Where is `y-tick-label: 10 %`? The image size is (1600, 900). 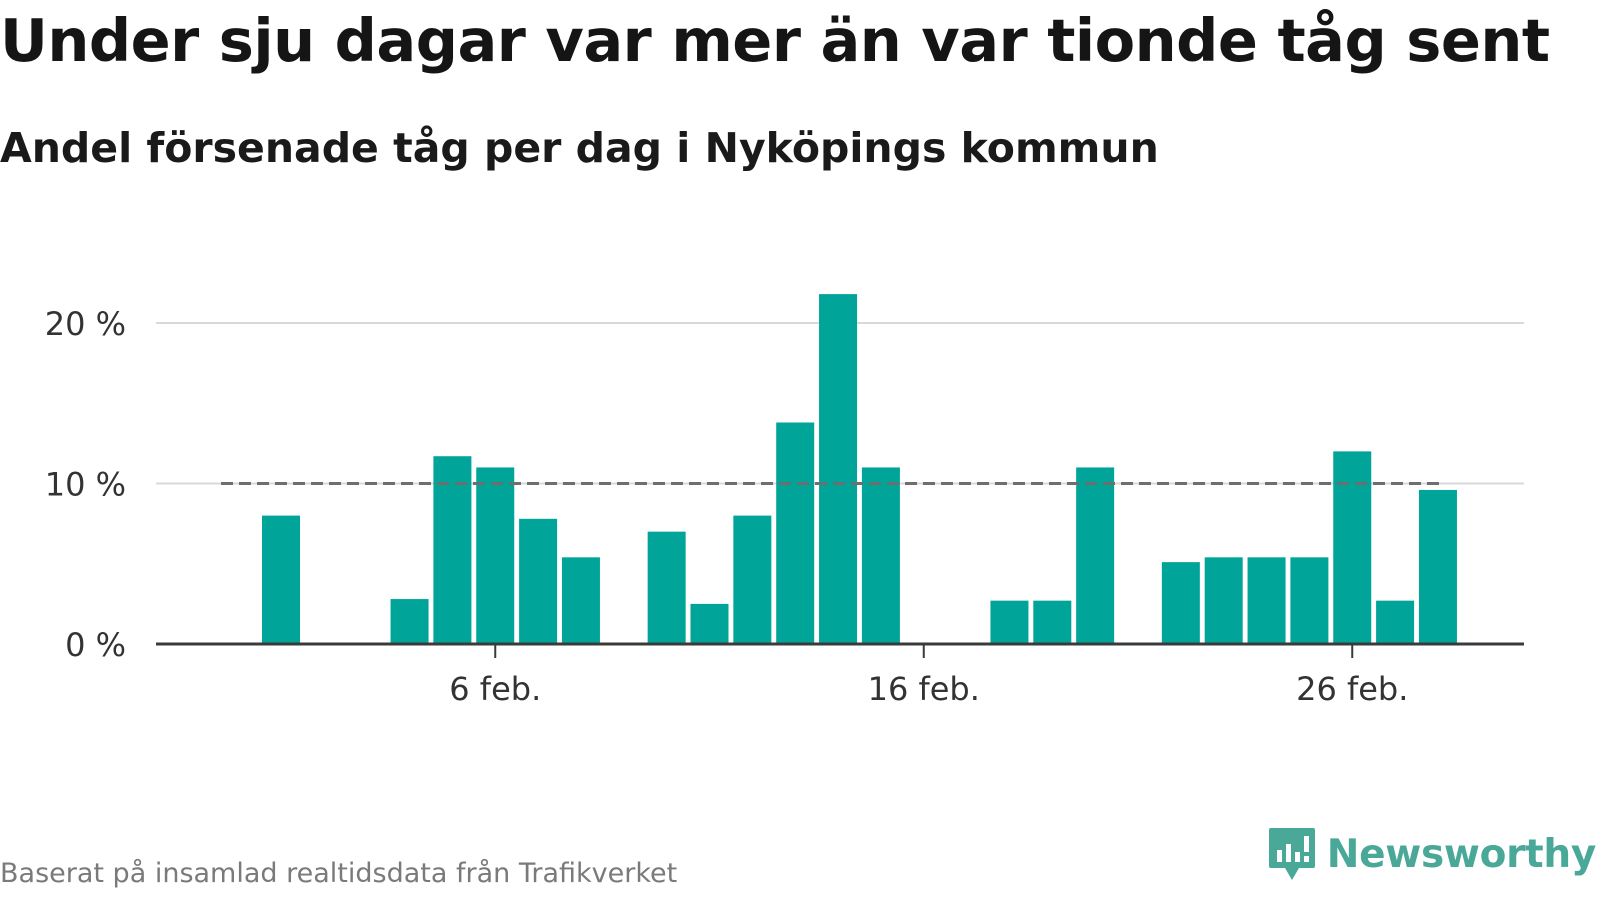
y-tick-label: 10 % is located at coordinates (85, 485).